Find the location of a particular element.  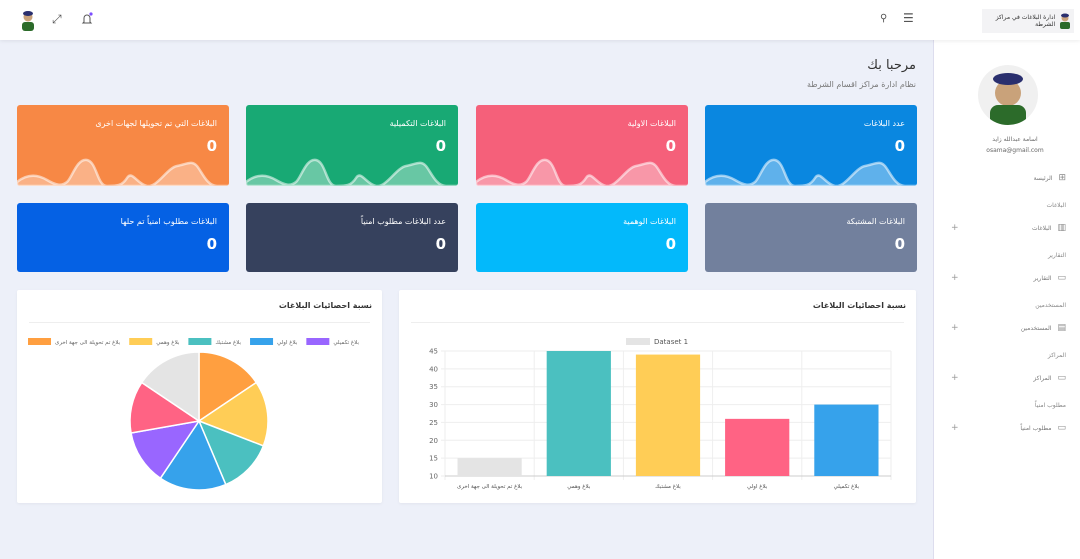

y-tick-label: 35 is located at coordinates (433, 387).